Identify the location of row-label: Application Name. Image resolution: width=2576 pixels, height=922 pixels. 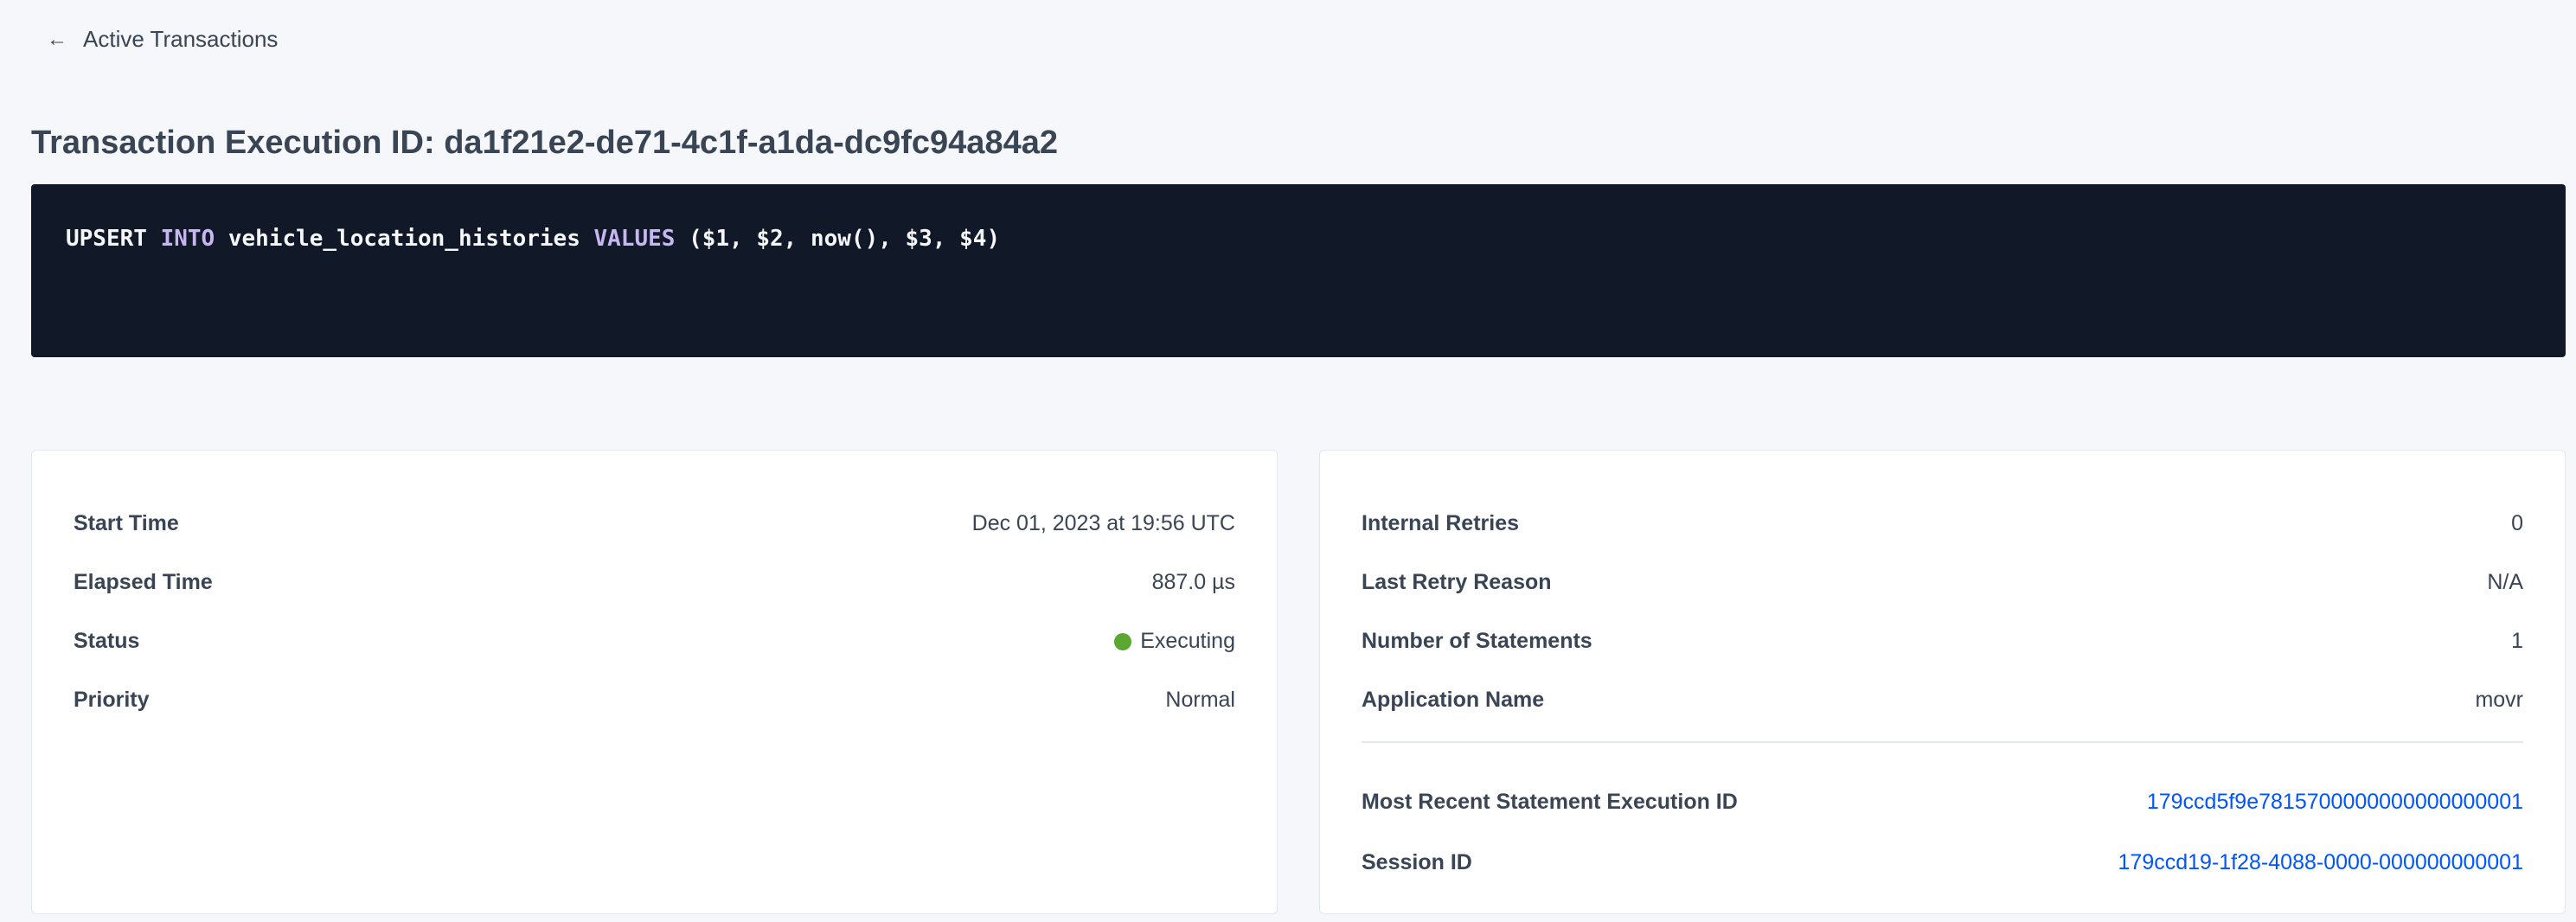
(1453, 700).